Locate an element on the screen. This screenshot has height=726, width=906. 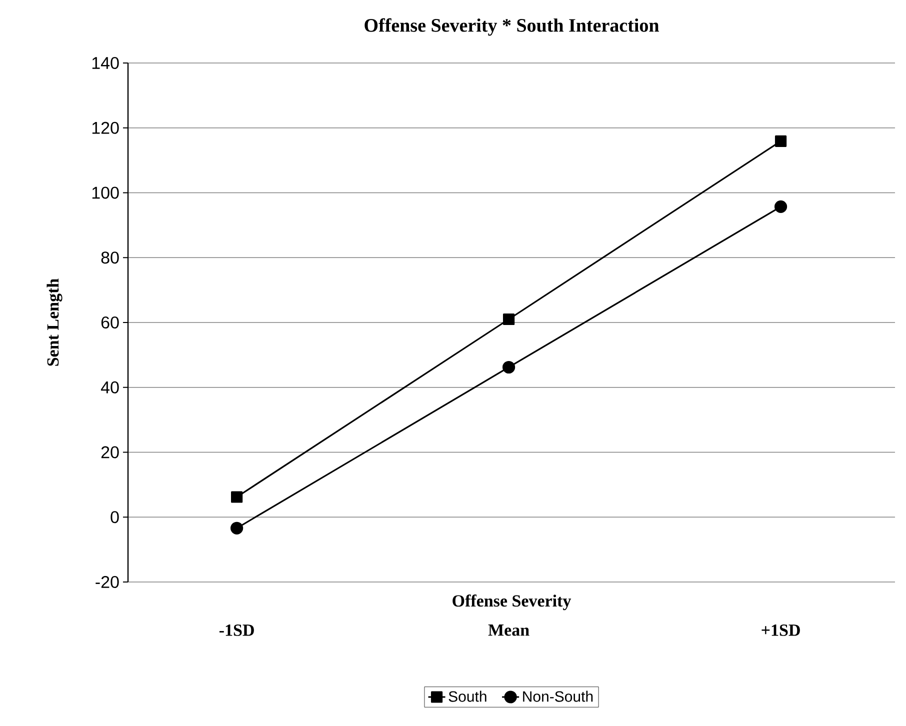
x-tick-label: -1SD is located at coordinates (236, 630).